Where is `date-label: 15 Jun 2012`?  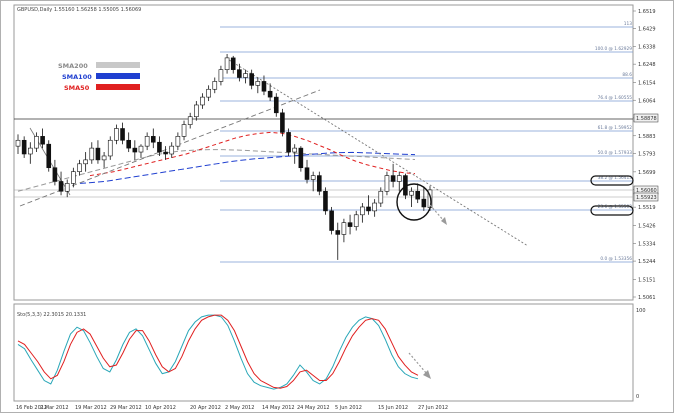 date-label: 15 Jun 2012 is located at coordinates (393, 408).